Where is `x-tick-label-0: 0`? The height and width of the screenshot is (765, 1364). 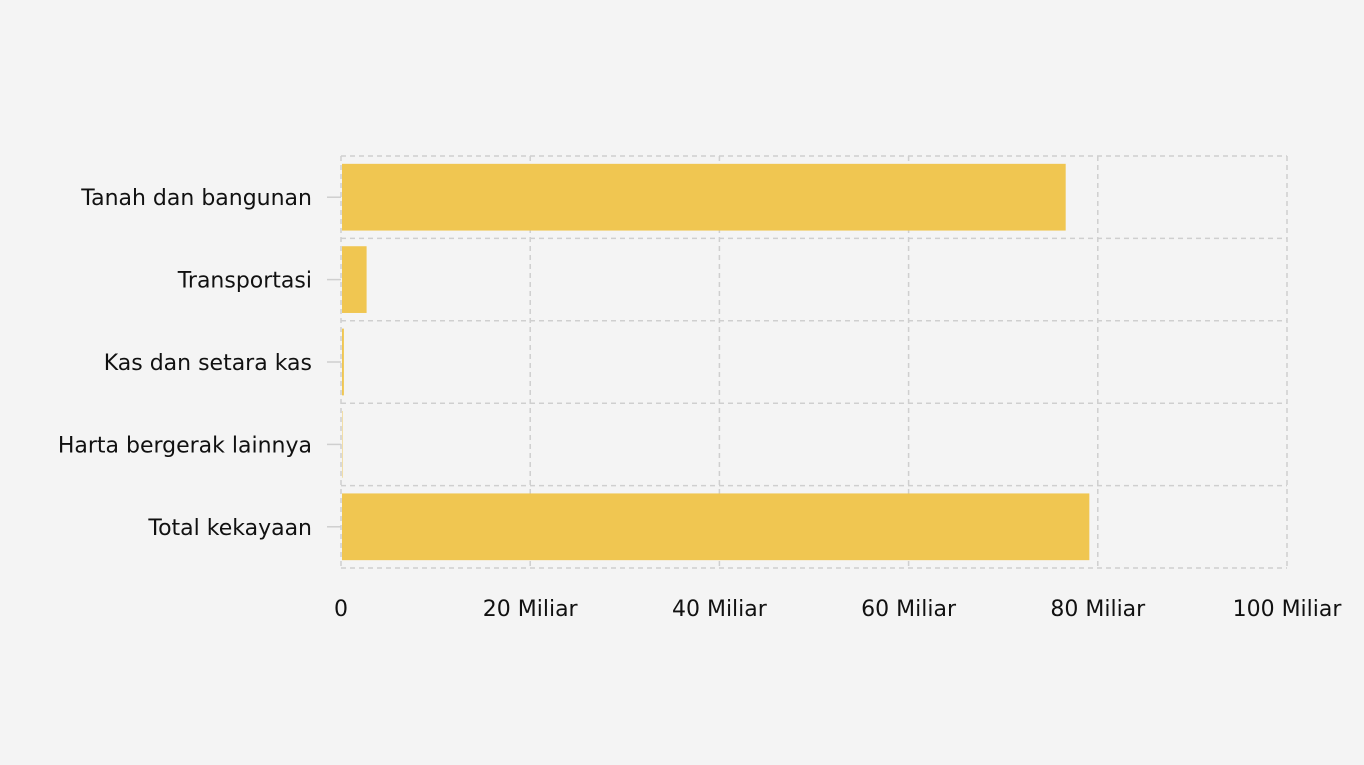
x-tick-label-0: 0 is located at coordinates (341, 609).